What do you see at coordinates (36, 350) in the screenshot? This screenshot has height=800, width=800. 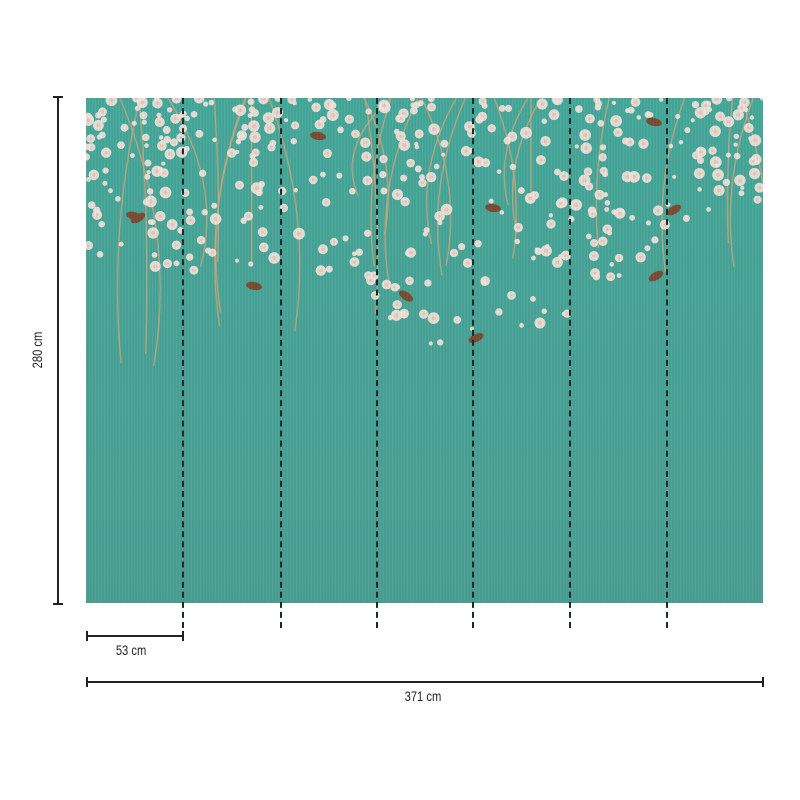 I see `height-label: 280 cm` at bounding box center [36, 350].